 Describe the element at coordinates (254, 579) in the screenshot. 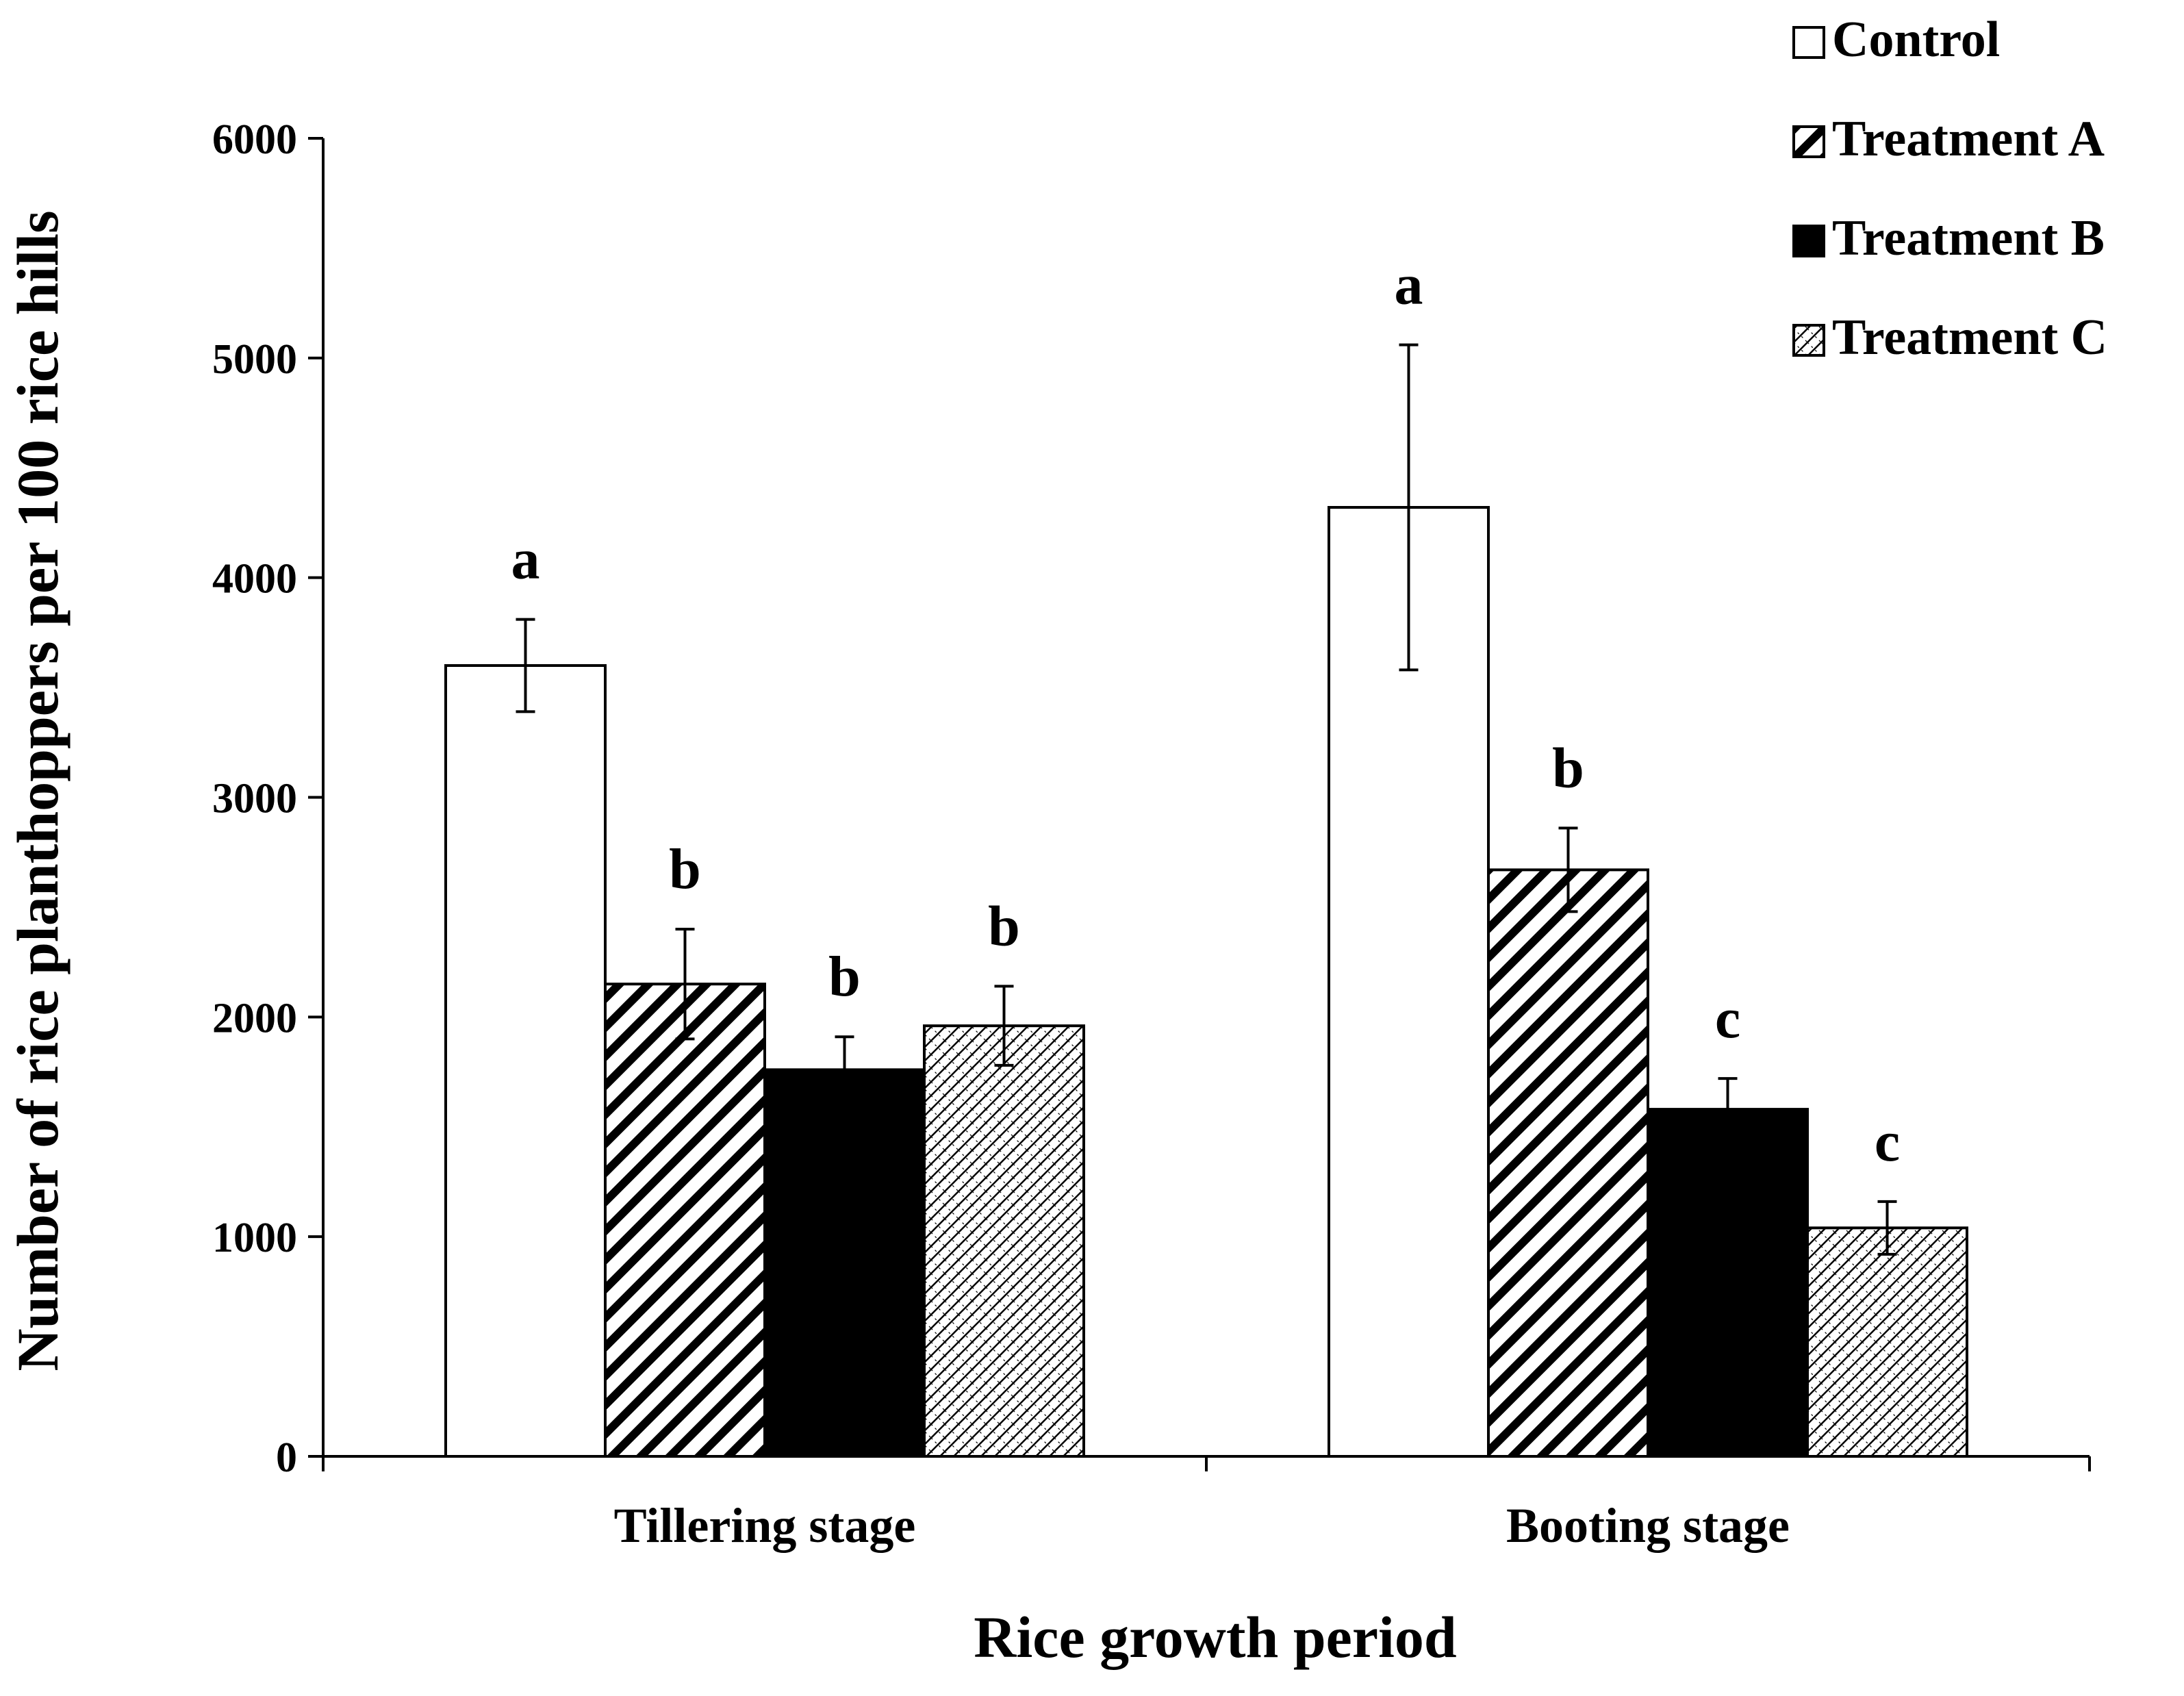

I see `y-tick-label: 4000` at that location.